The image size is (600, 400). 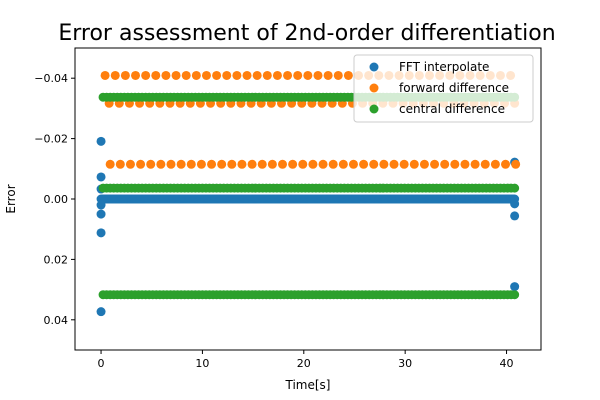 I want to click on legend-box, so click(x=443, y=88).